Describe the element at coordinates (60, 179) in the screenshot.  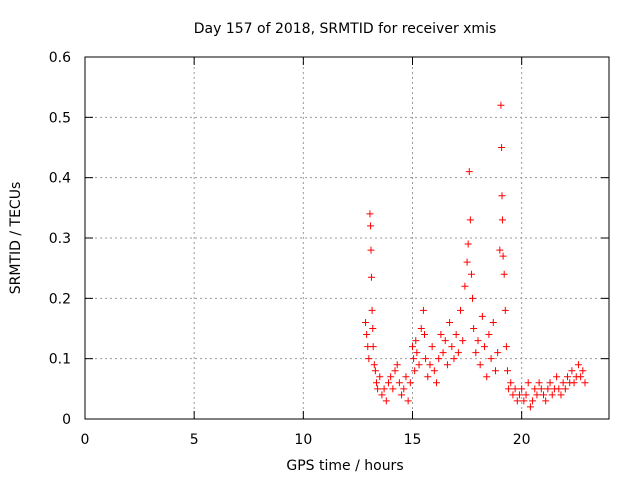
I see `y-tick-label: 0.4` at that location.